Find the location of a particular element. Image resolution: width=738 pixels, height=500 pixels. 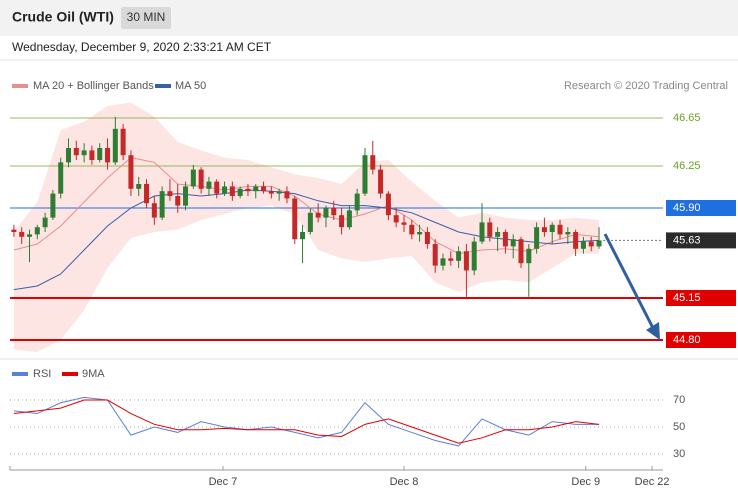

rsi-line is located at coordinates (306, 421).